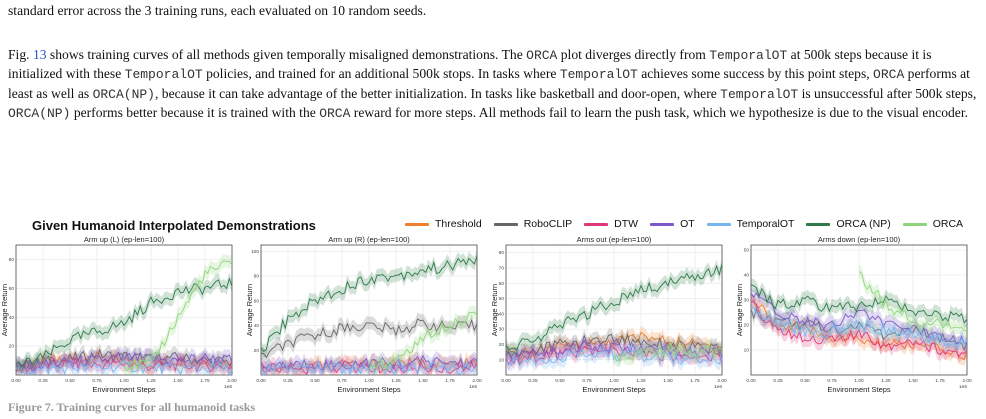 This screenshot has width=986, height=419. I want to click on legend-label: ORCA, so click(948, 224).